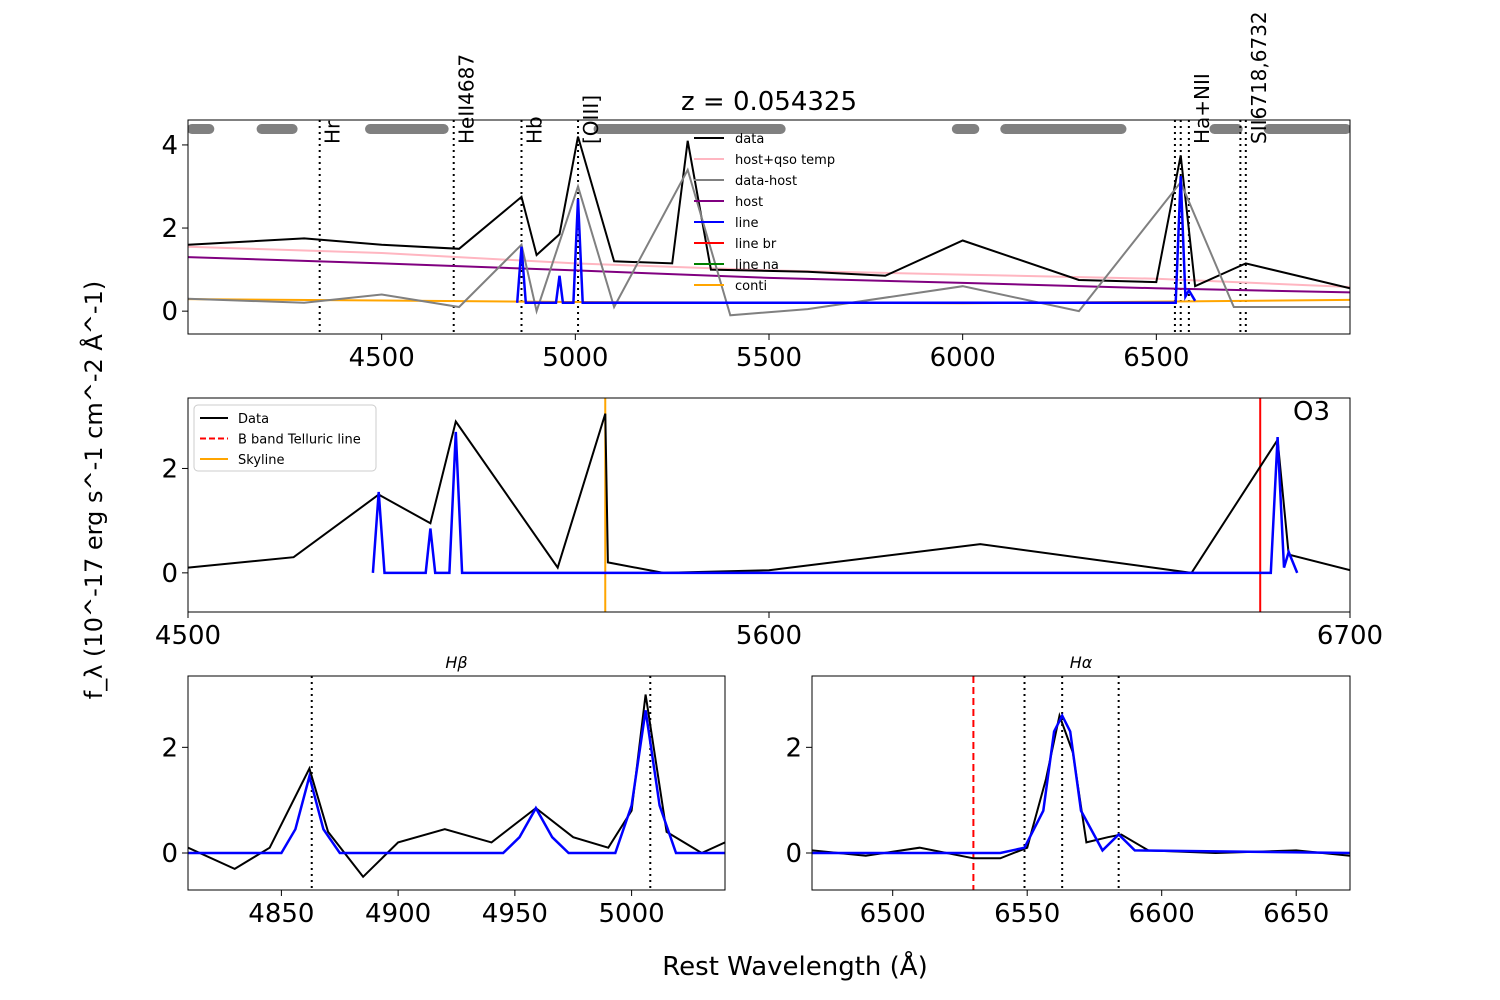 The width and height of the screenshot is (1500, 1000). I want to click on line-marker-label: Ha+NII, so click(1202, 108).